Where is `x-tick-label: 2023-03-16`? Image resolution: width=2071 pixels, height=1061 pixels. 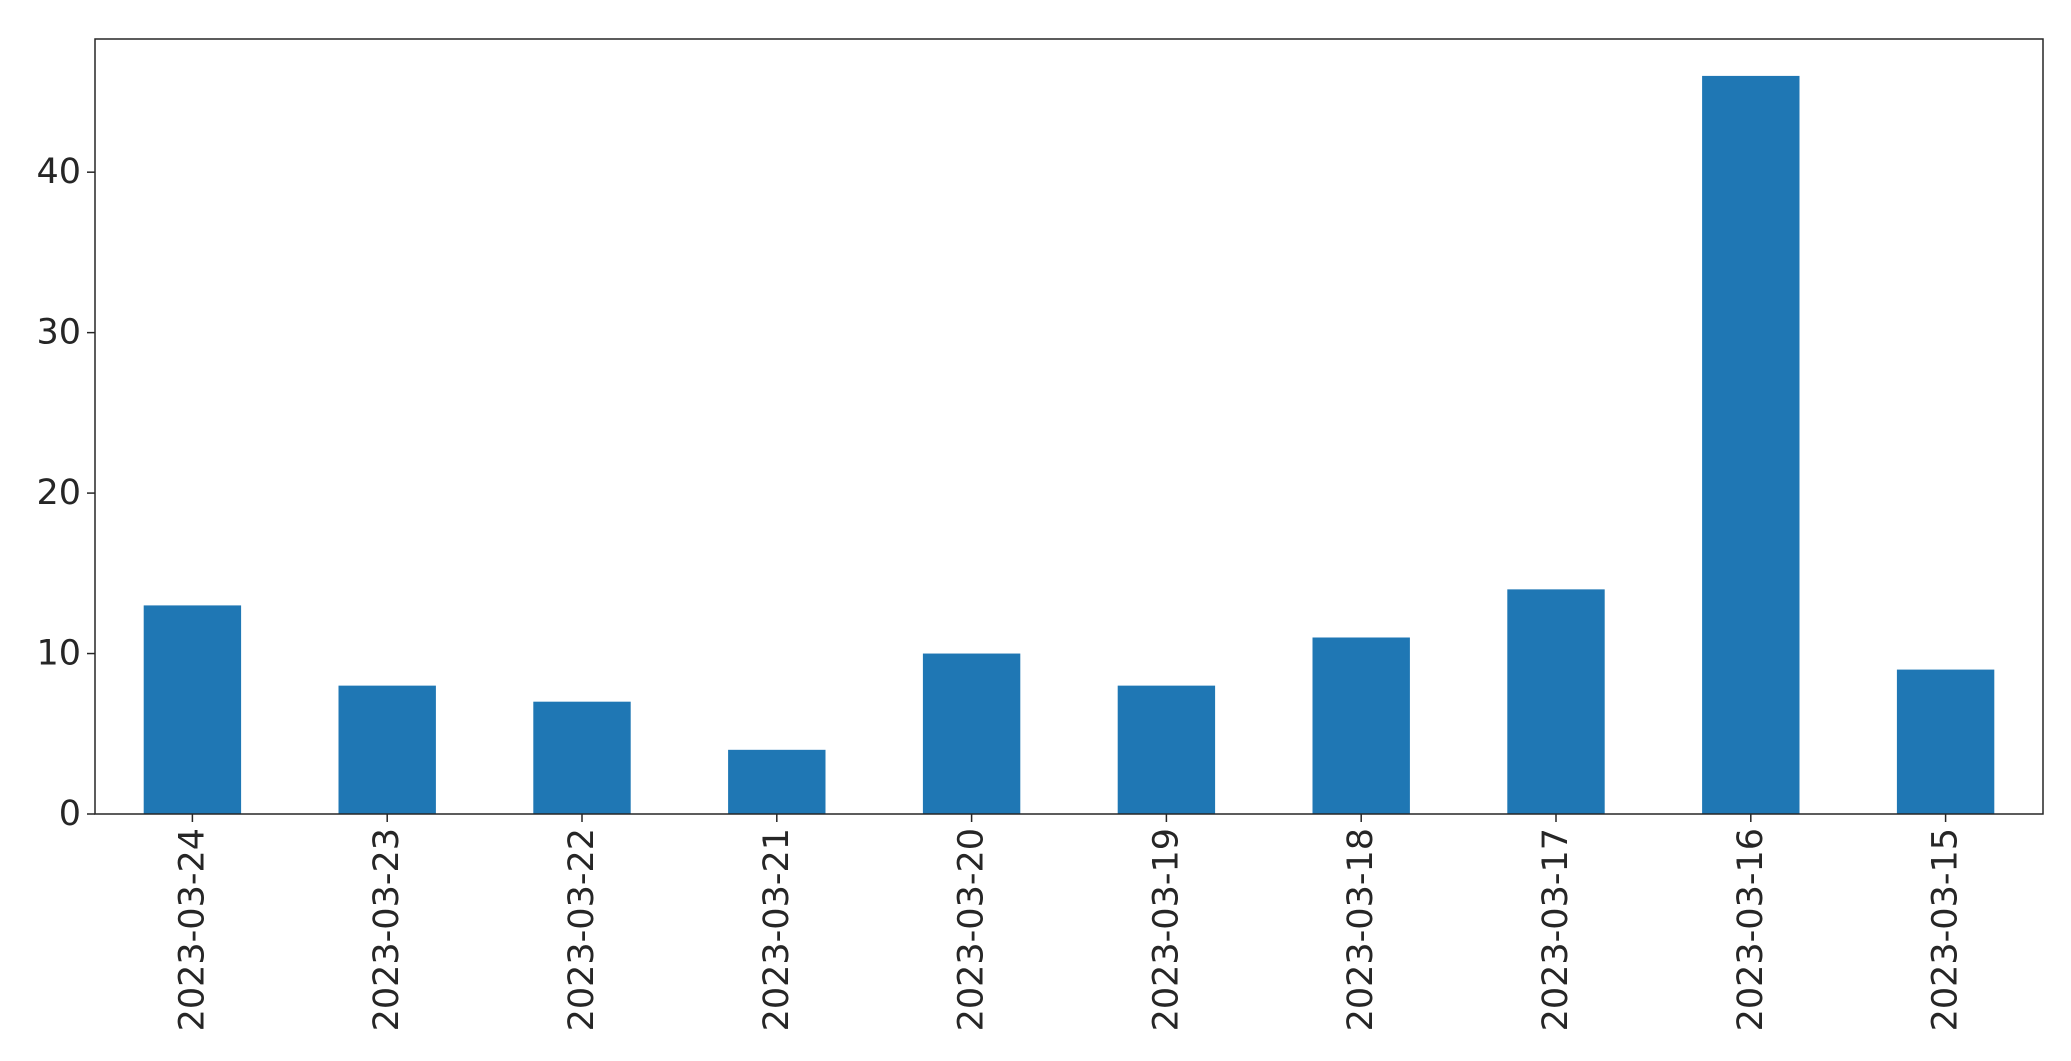 x-tick-label: 2023-03-16 is located at coordinates (1751, 929).